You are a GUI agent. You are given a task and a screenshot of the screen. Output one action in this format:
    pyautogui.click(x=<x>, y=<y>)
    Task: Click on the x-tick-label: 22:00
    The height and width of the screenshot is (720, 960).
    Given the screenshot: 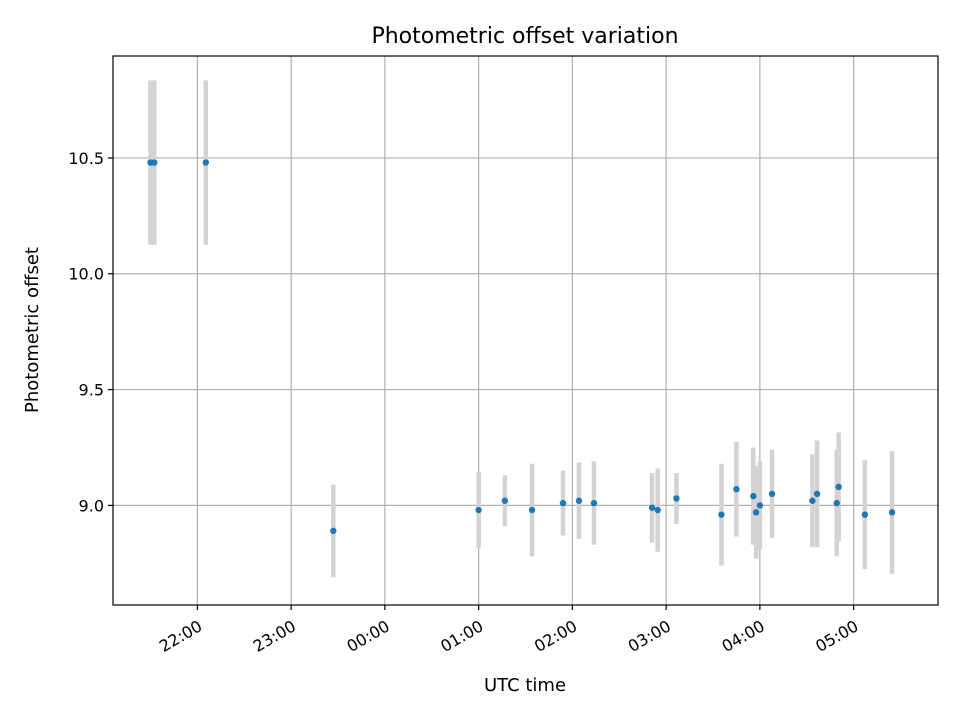 What is the action you would take?
    pyautogui.click(x=180, y=636)
    